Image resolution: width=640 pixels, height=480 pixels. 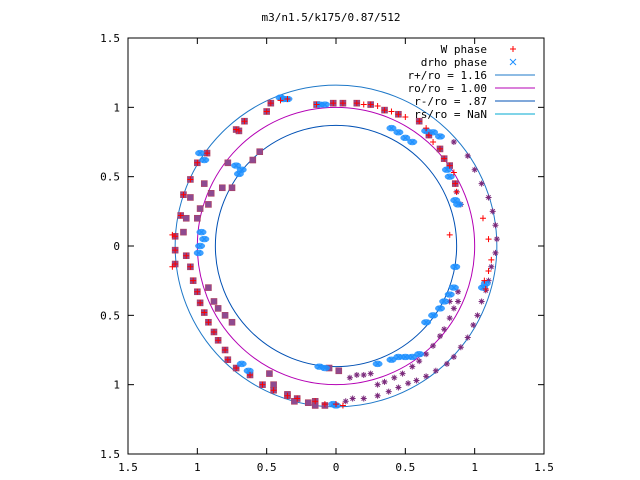 What do you see at coordinates (544, 467) in the screenshot?
I see `x-tick-label-6: 1.5` at bounding box center [544, 467].